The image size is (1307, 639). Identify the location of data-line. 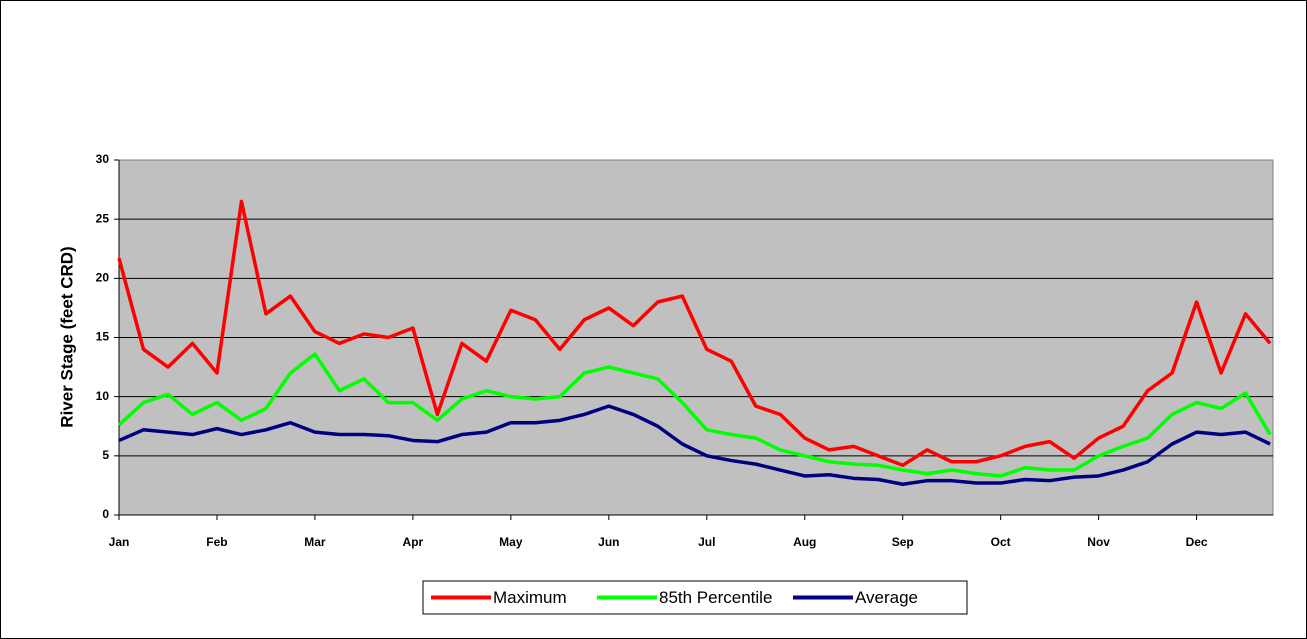
(694, 445).